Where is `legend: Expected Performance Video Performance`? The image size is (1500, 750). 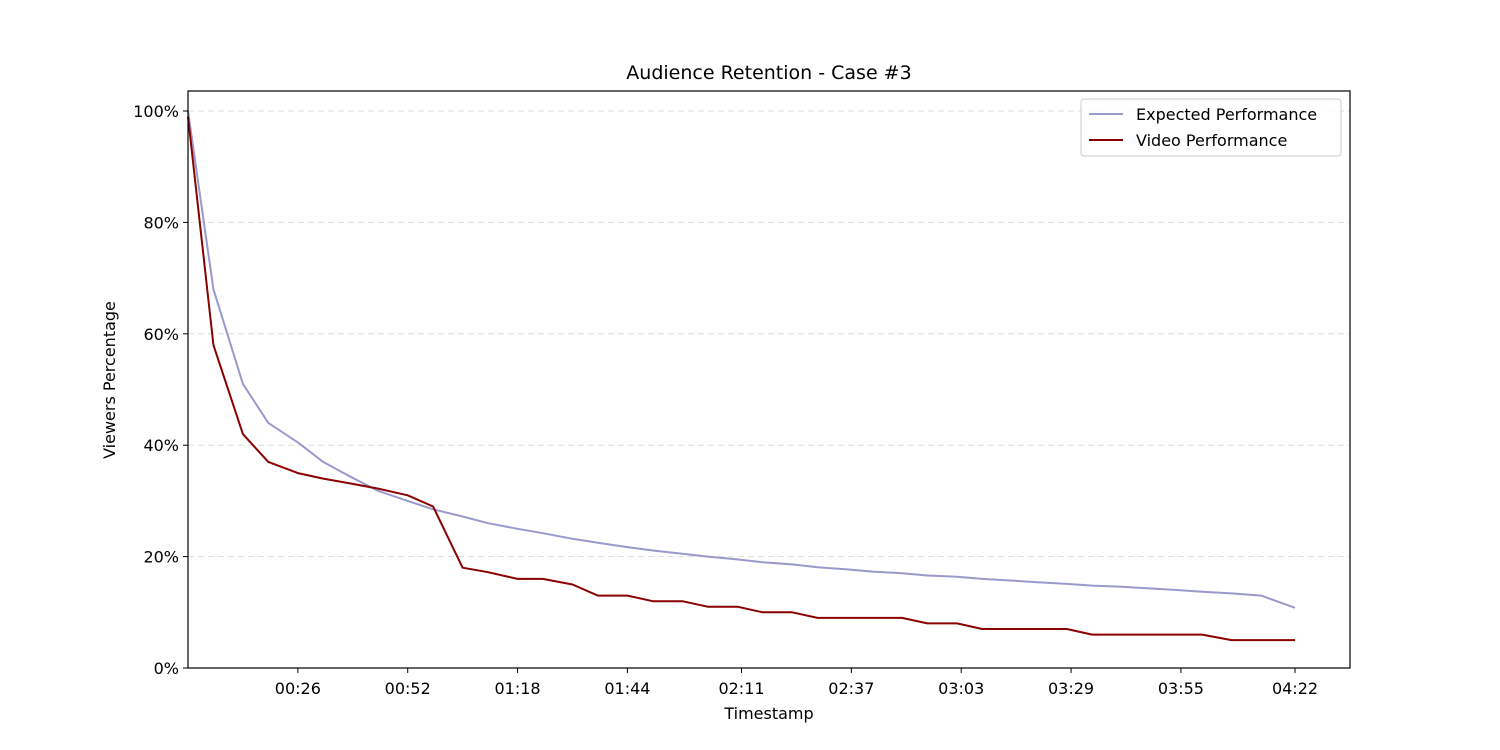 legend: Expected Performance Video Performance is located at coordinates (1211, 127).